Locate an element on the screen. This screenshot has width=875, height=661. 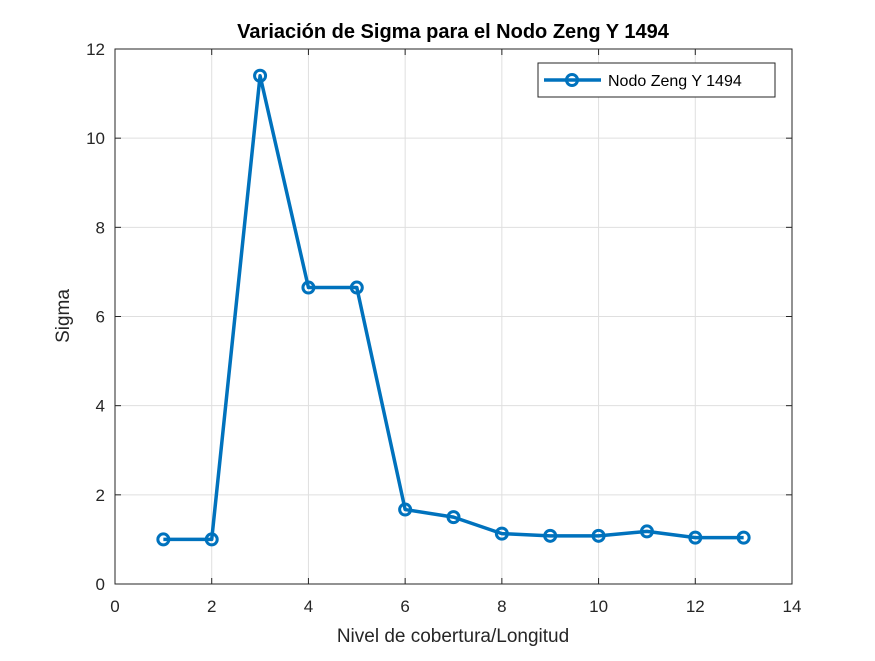
x-axis-label: Nivel de cobertura/Longitud is located at coordinates (453, 636).